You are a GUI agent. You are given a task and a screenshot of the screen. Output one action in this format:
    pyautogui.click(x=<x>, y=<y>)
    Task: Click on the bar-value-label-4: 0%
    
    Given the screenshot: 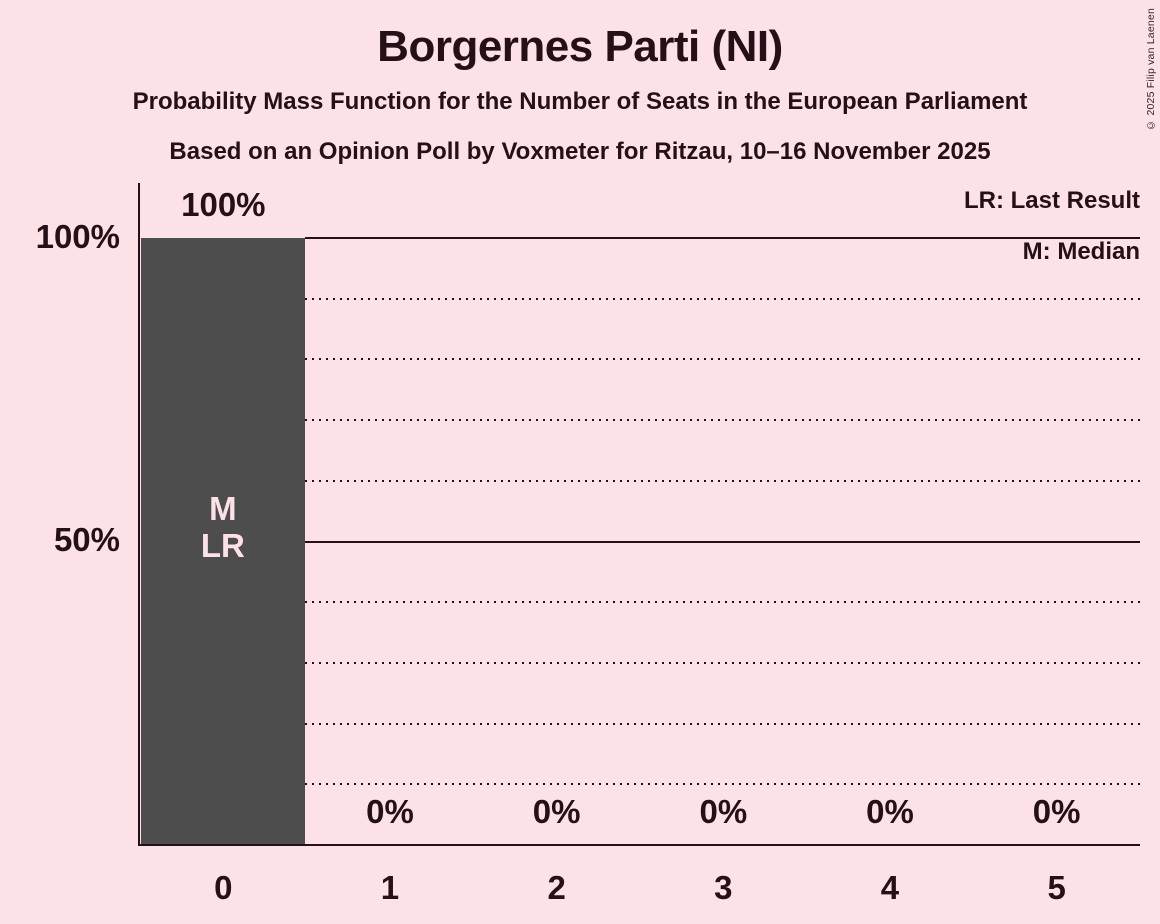 What is the action you would take?
    pyautogui.click(x=890, y=811)
    